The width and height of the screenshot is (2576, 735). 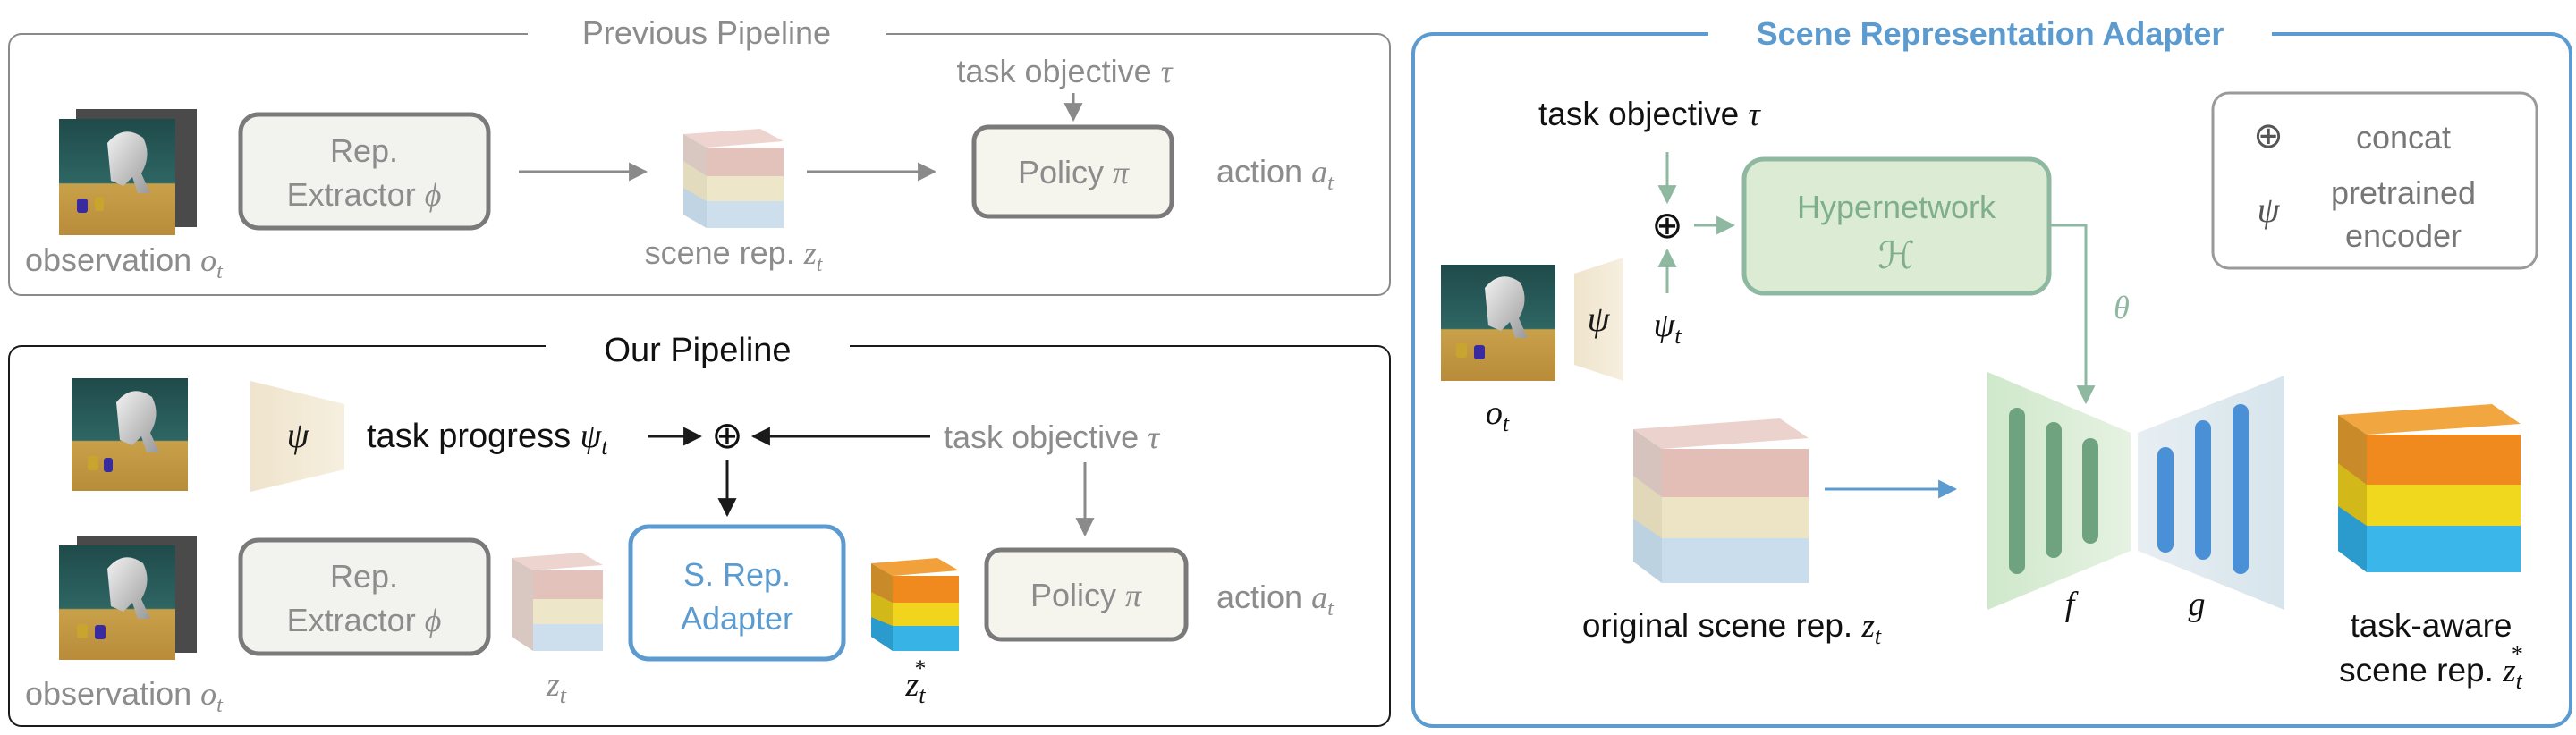 What do you see at coordinates (2429, 488) in the screenshot?
I see `task-aware-scene-rep-cube` at bounding box center [2429, 488].